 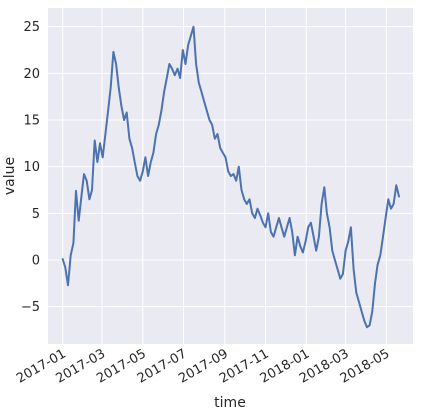 What do you see at coordinates (31, 27) in the screenshot?
I see `y-tick-label: 25` at bounding box center [31, 27].